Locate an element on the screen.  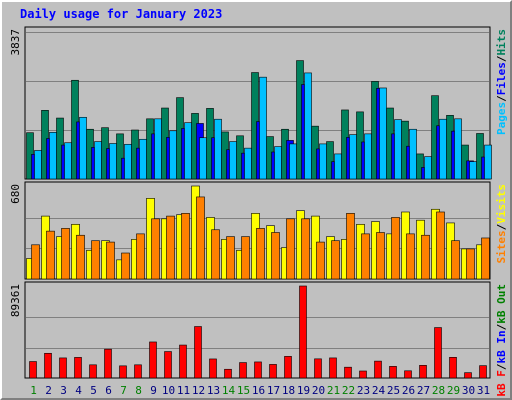
chart-title: Daily usage for January 2023 is located at coordinates (121, 14).